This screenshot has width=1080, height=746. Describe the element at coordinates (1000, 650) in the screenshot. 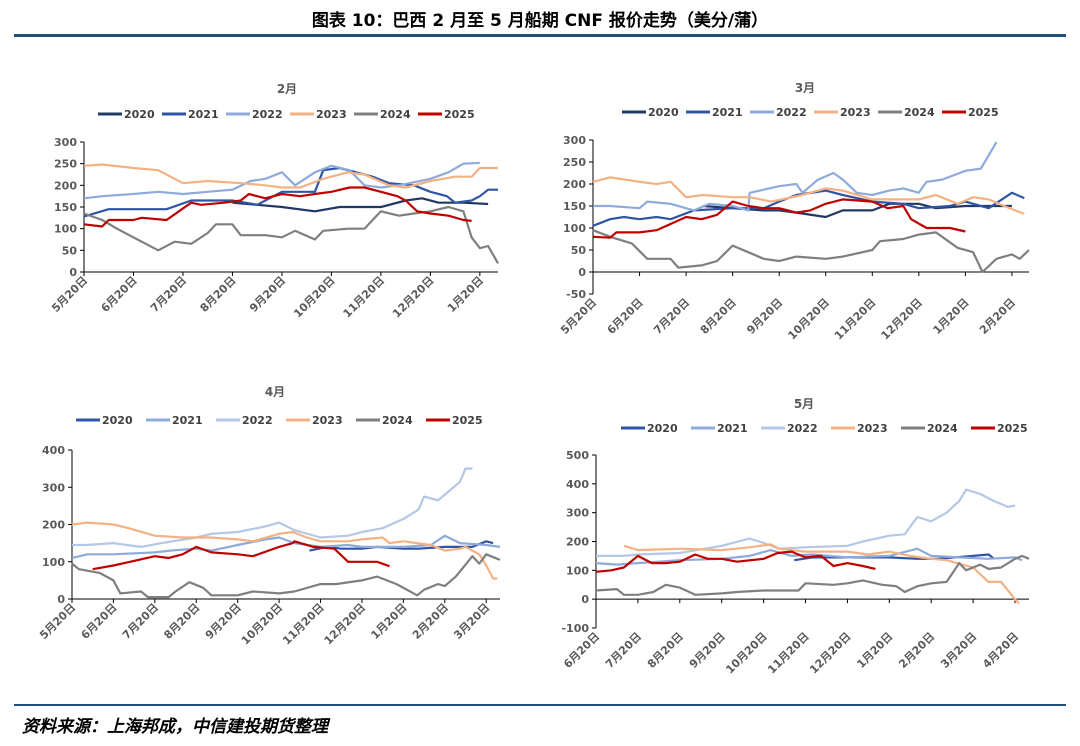

I see `x-tick-label: 4月20日` at that location.